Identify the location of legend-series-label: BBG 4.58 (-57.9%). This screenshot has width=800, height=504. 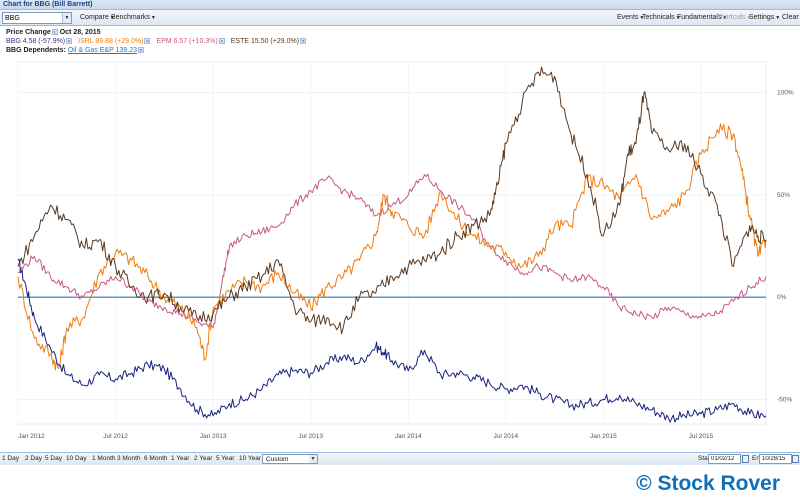
(36, 41).